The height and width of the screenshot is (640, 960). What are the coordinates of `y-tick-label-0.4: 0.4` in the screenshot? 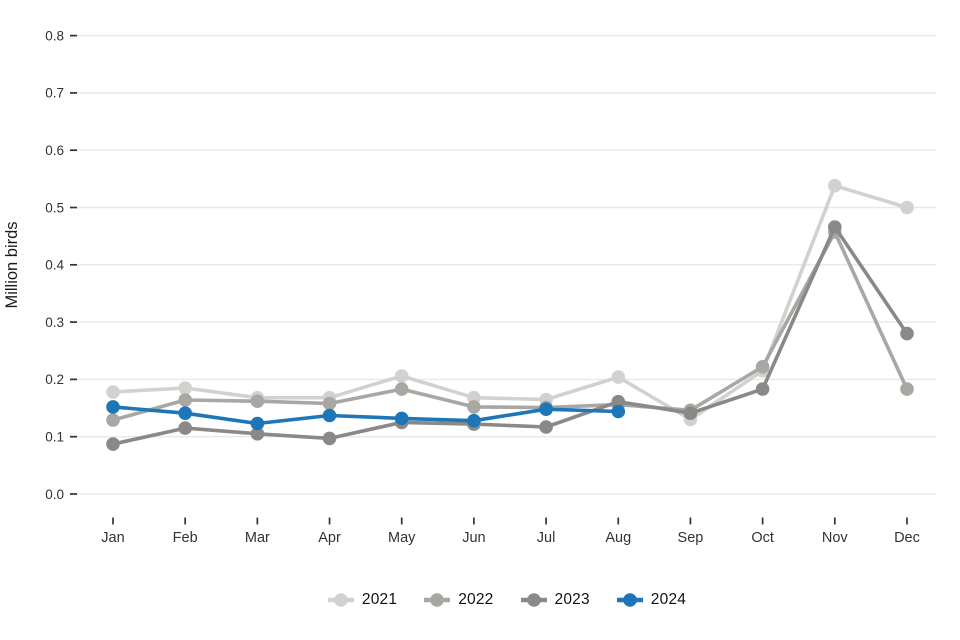 It's located at (54, 265).